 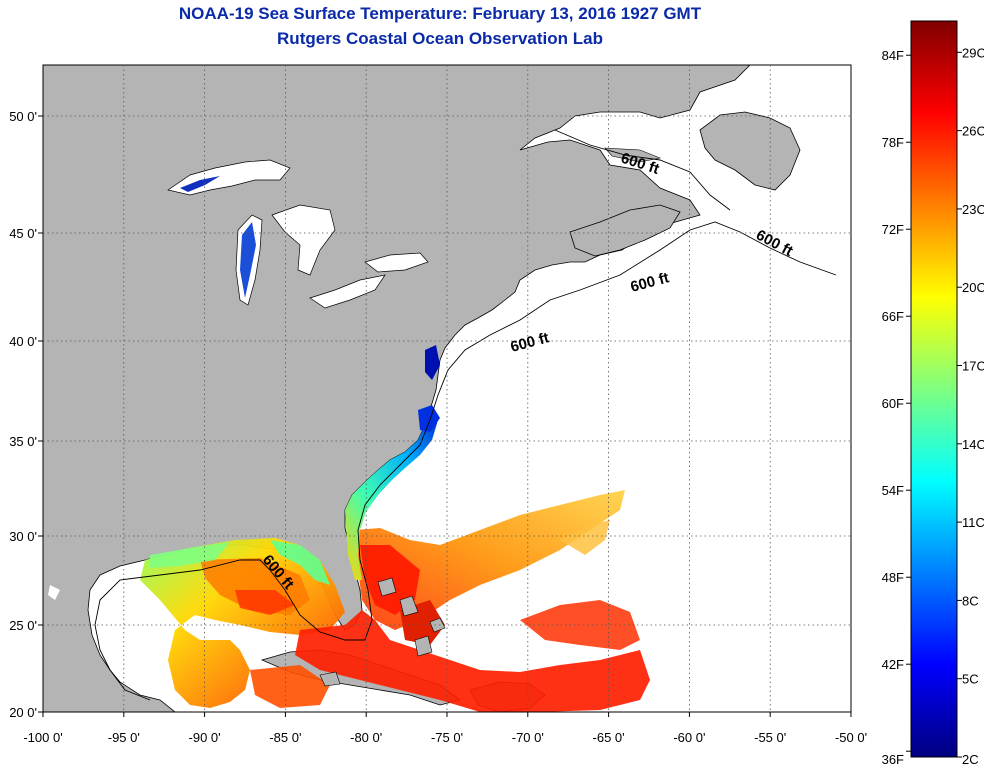 What do you see at coordinates (973, 287) in the screenshot?
I see `colorbar-celsius-label: 20C` at bounding box center [973, 287].